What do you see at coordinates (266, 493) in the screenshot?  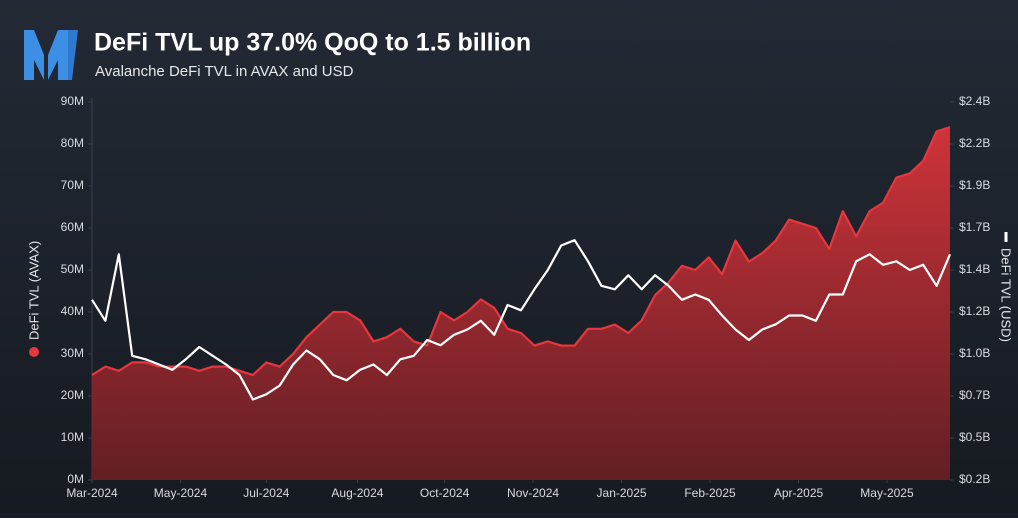 I see `x-tick-label: Jul-2024` at bounding box center [266, 493].